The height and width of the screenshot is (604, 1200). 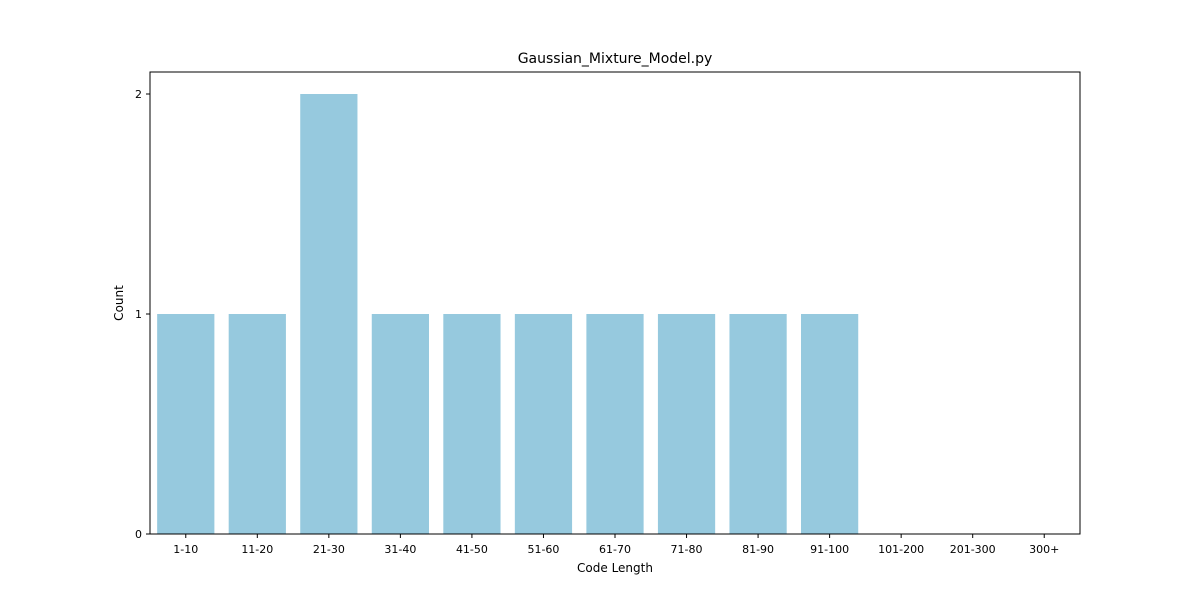 What do you see at coordinates (138, 94) in the screenshot?
I see `y-tick-label: 2` at bounding box center [138, 94].